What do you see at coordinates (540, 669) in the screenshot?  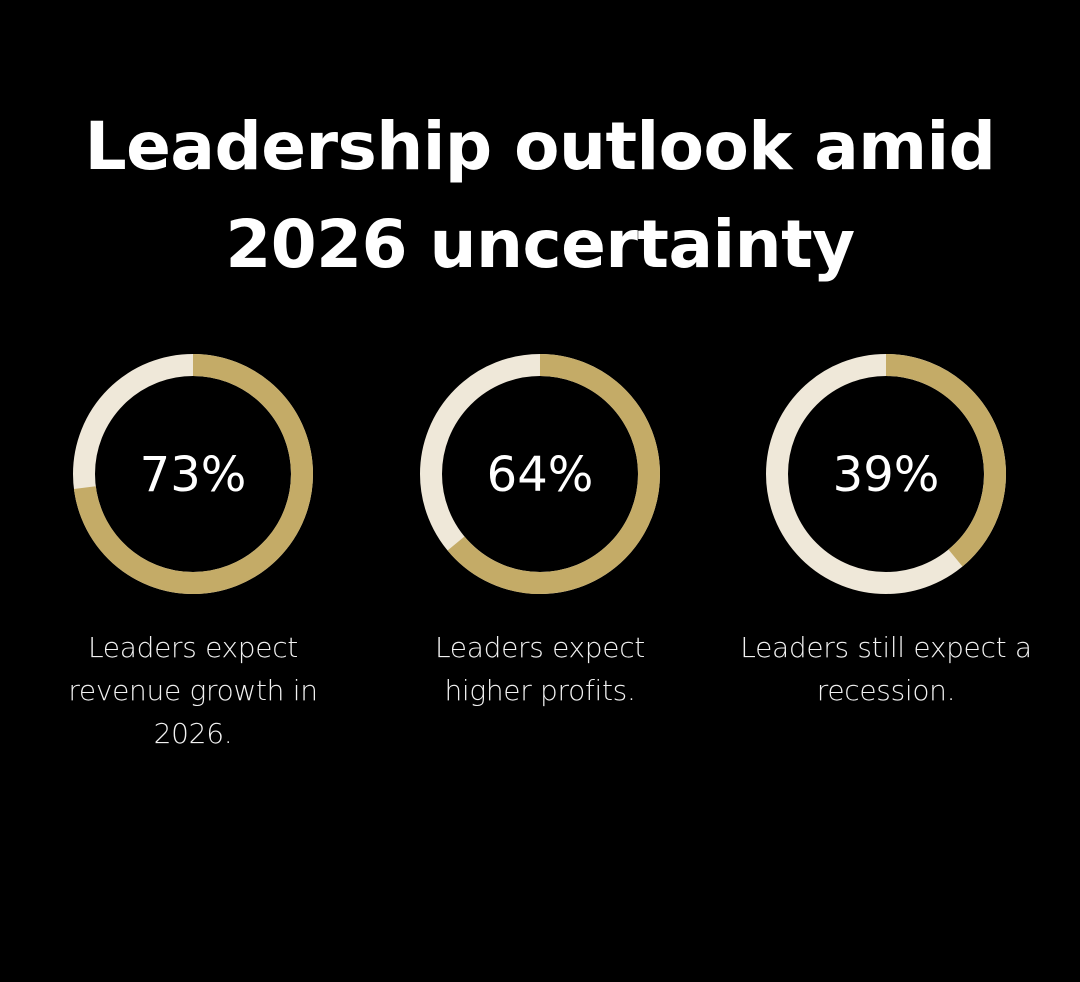 I see `stat-caption-profits: Leaders expect higher profits.` at bounding box center [540, 669].